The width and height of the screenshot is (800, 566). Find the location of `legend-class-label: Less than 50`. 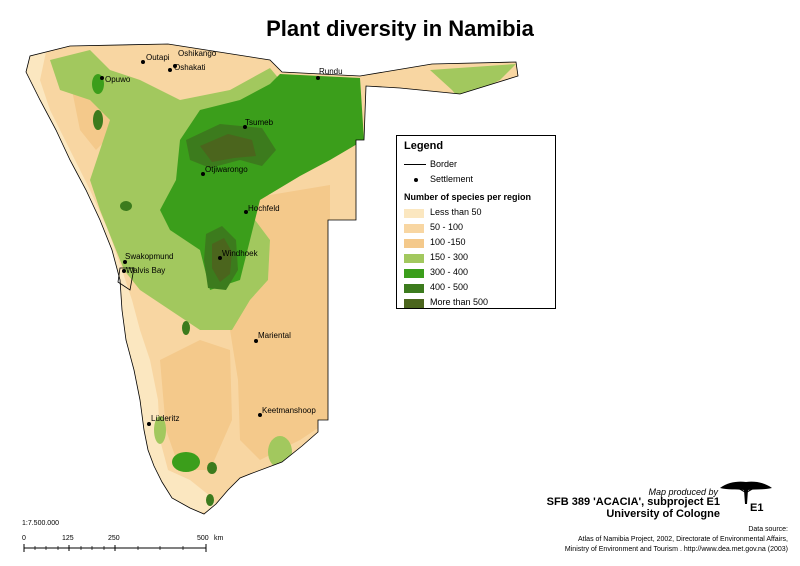

legend-class-label: Less than 50 is located at coordinates (456, 212).